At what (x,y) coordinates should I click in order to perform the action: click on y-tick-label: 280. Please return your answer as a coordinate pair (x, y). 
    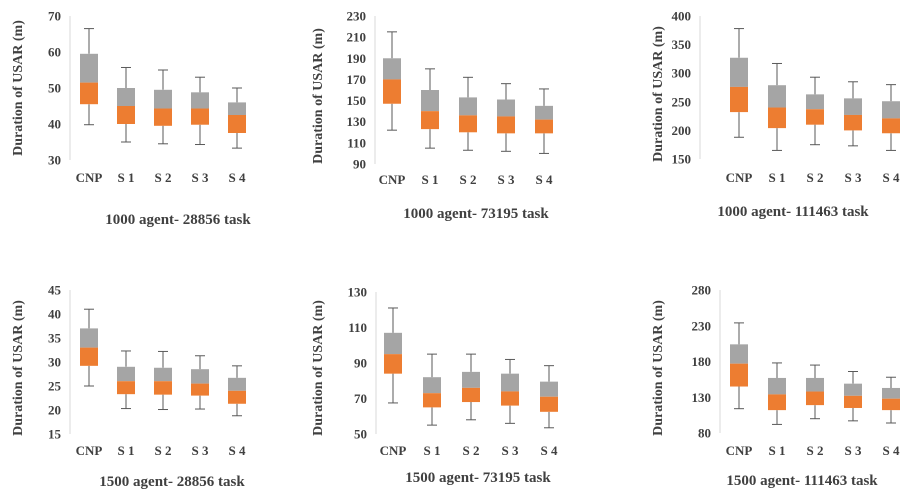
    Looking at the image, I should click on (702, 290).